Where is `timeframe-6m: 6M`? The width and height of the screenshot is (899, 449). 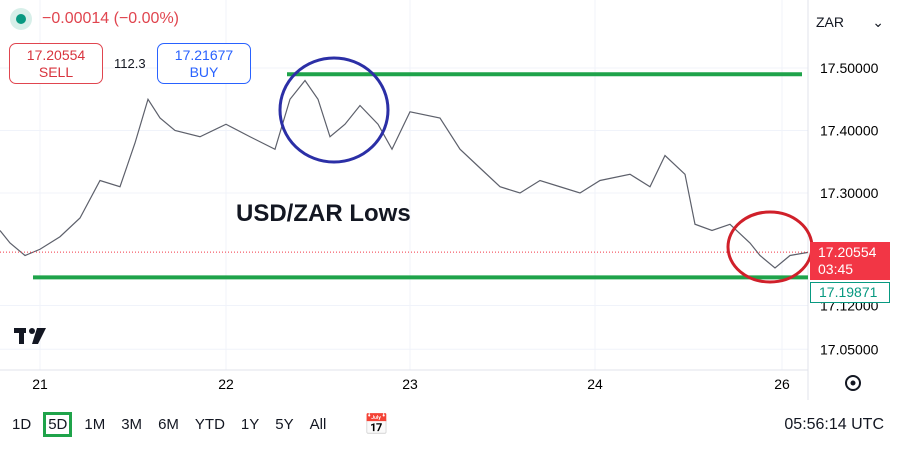
timeframe-6m: 6M is located at coordinates (168, 424).